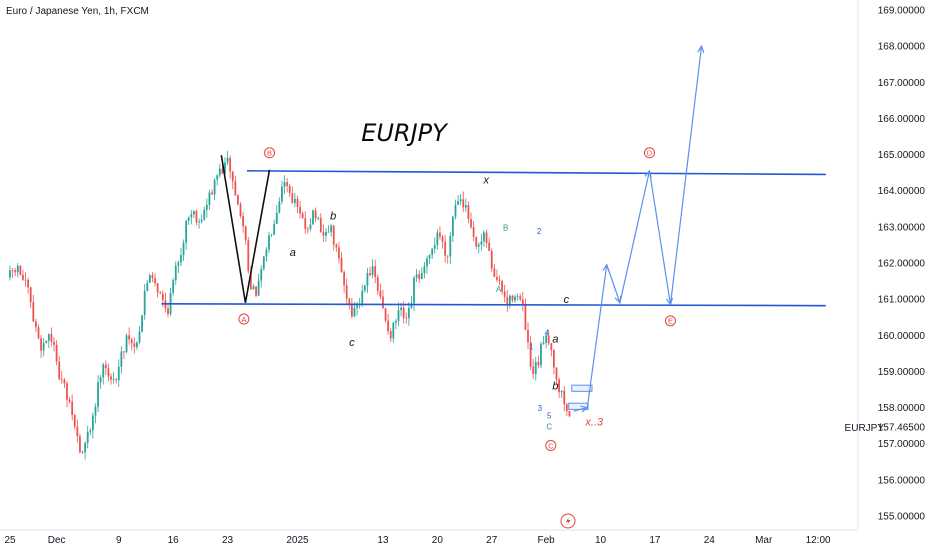 This screenshot has height=550, width=932. Describe the element at coordinates (549, 426) in the screenshot. I see `wave-label: C` at that location.